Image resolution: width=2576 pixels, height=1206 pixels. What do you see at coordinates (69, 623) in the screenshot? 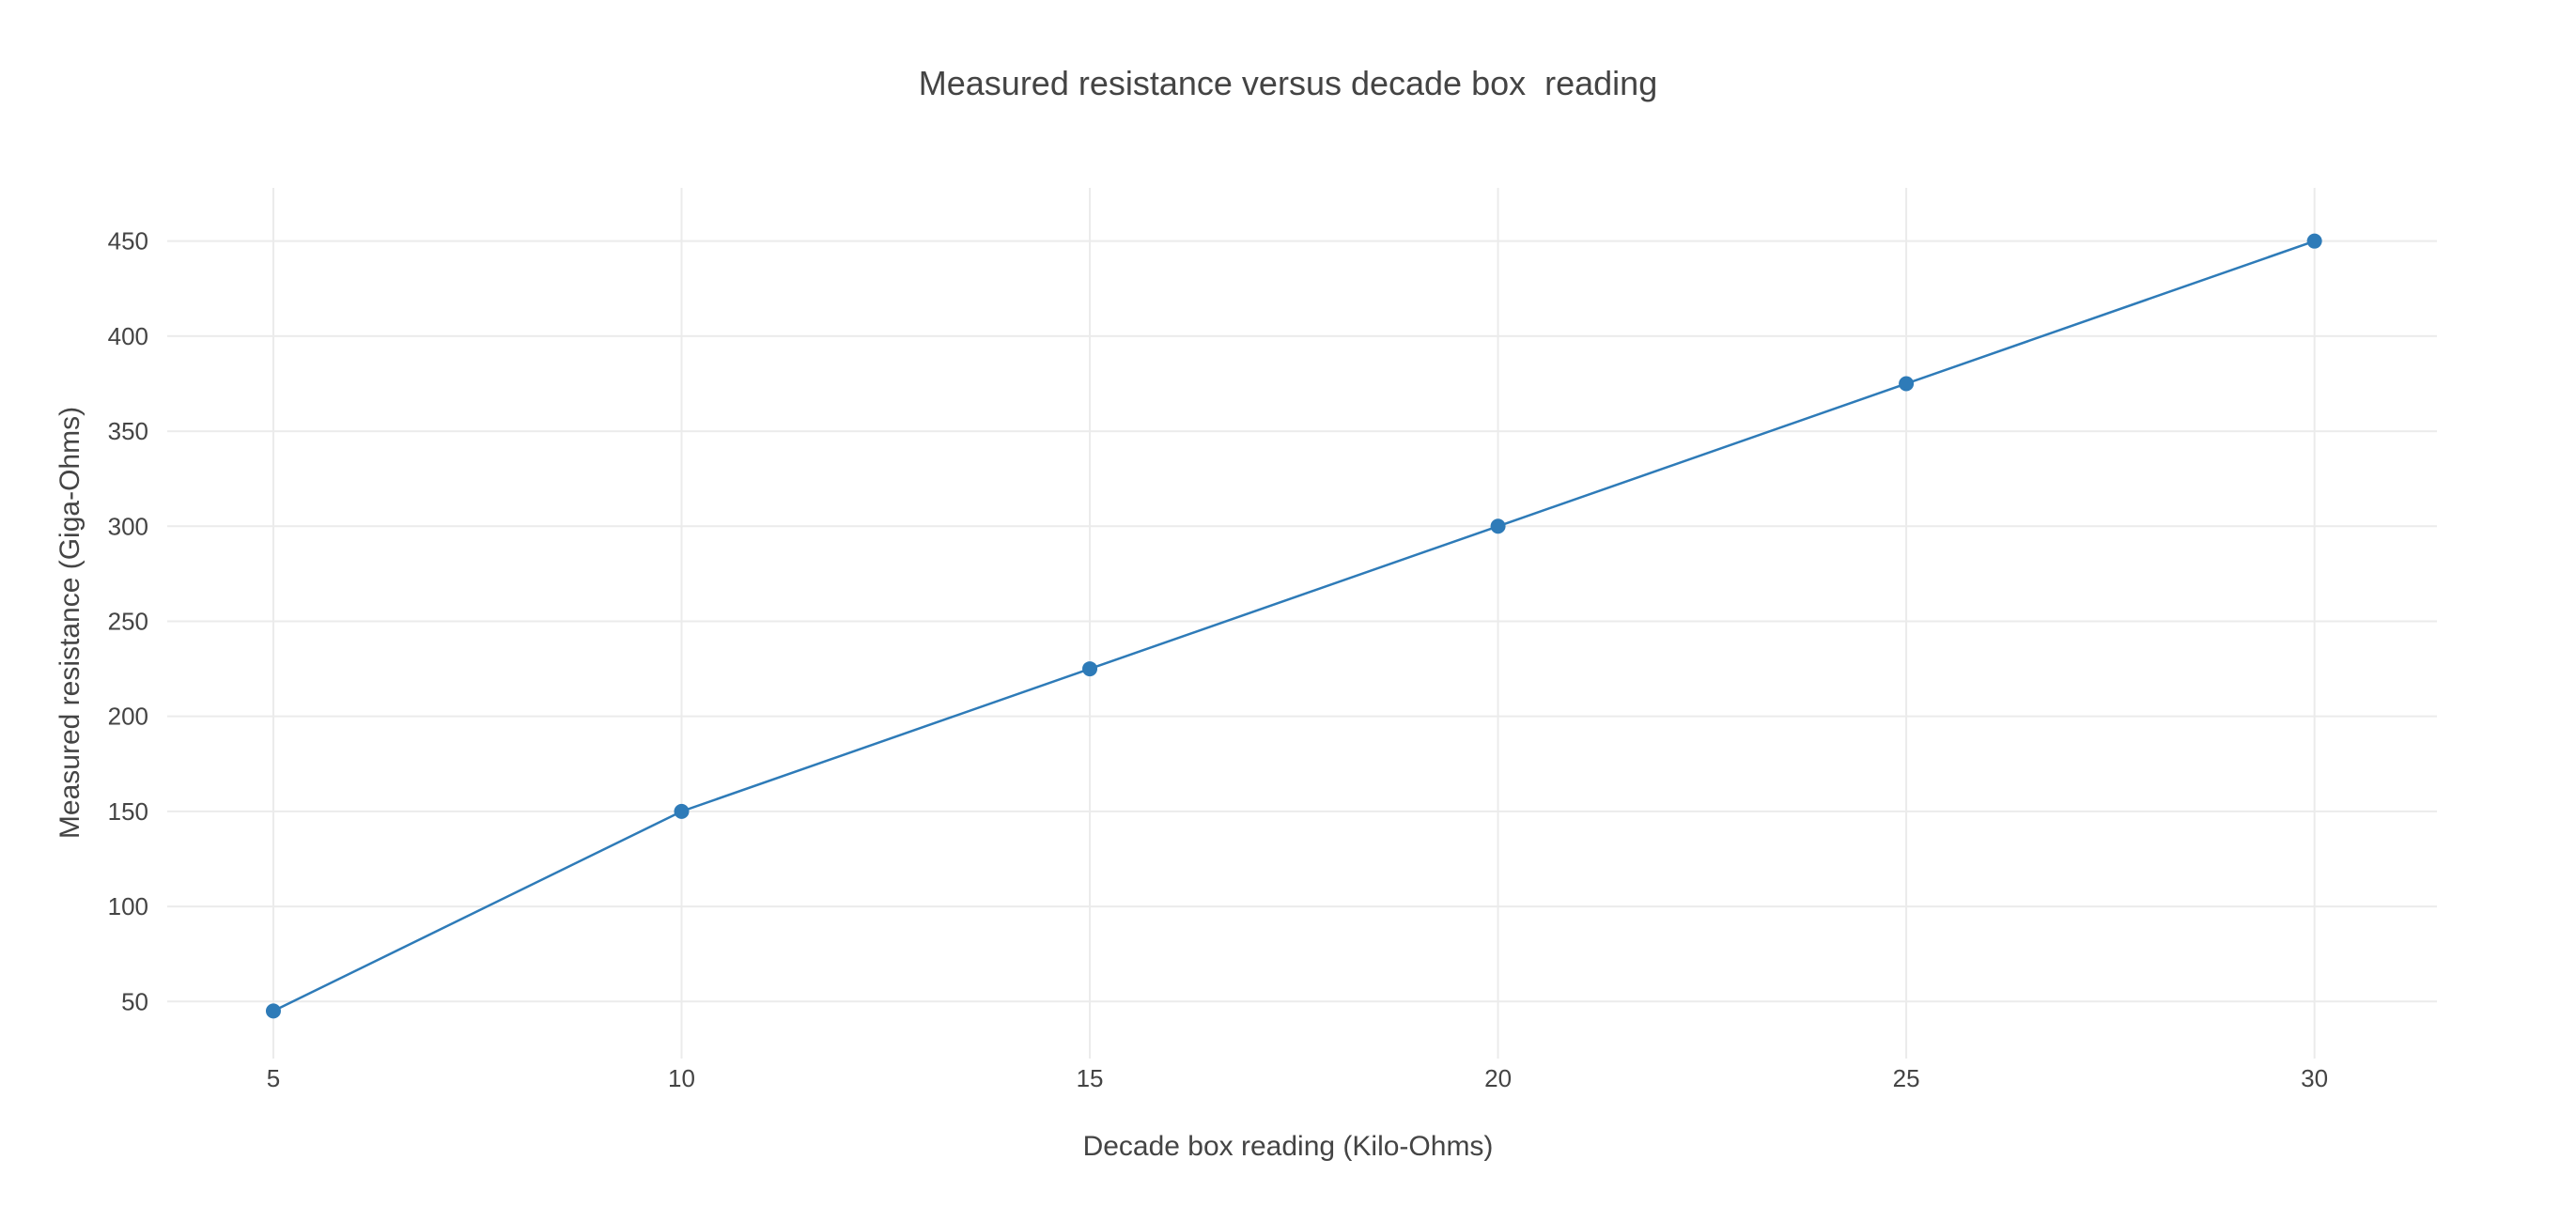
I see `y-axis-title: Measured resistance (Giga-Ohms)` at bounding box center [69, 623].